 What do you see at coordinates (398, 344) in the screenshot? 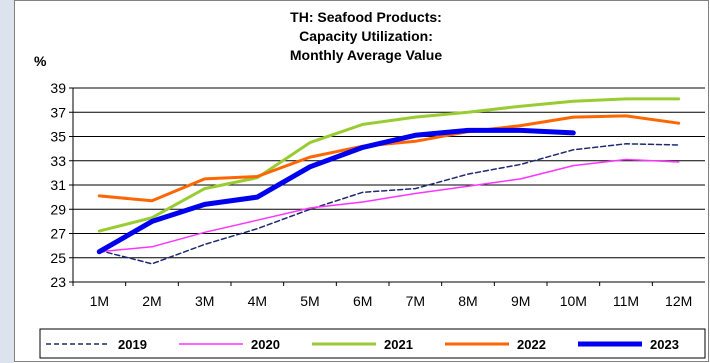
I see `legend-label-2021: 2021` at bounding box center [398, 344].